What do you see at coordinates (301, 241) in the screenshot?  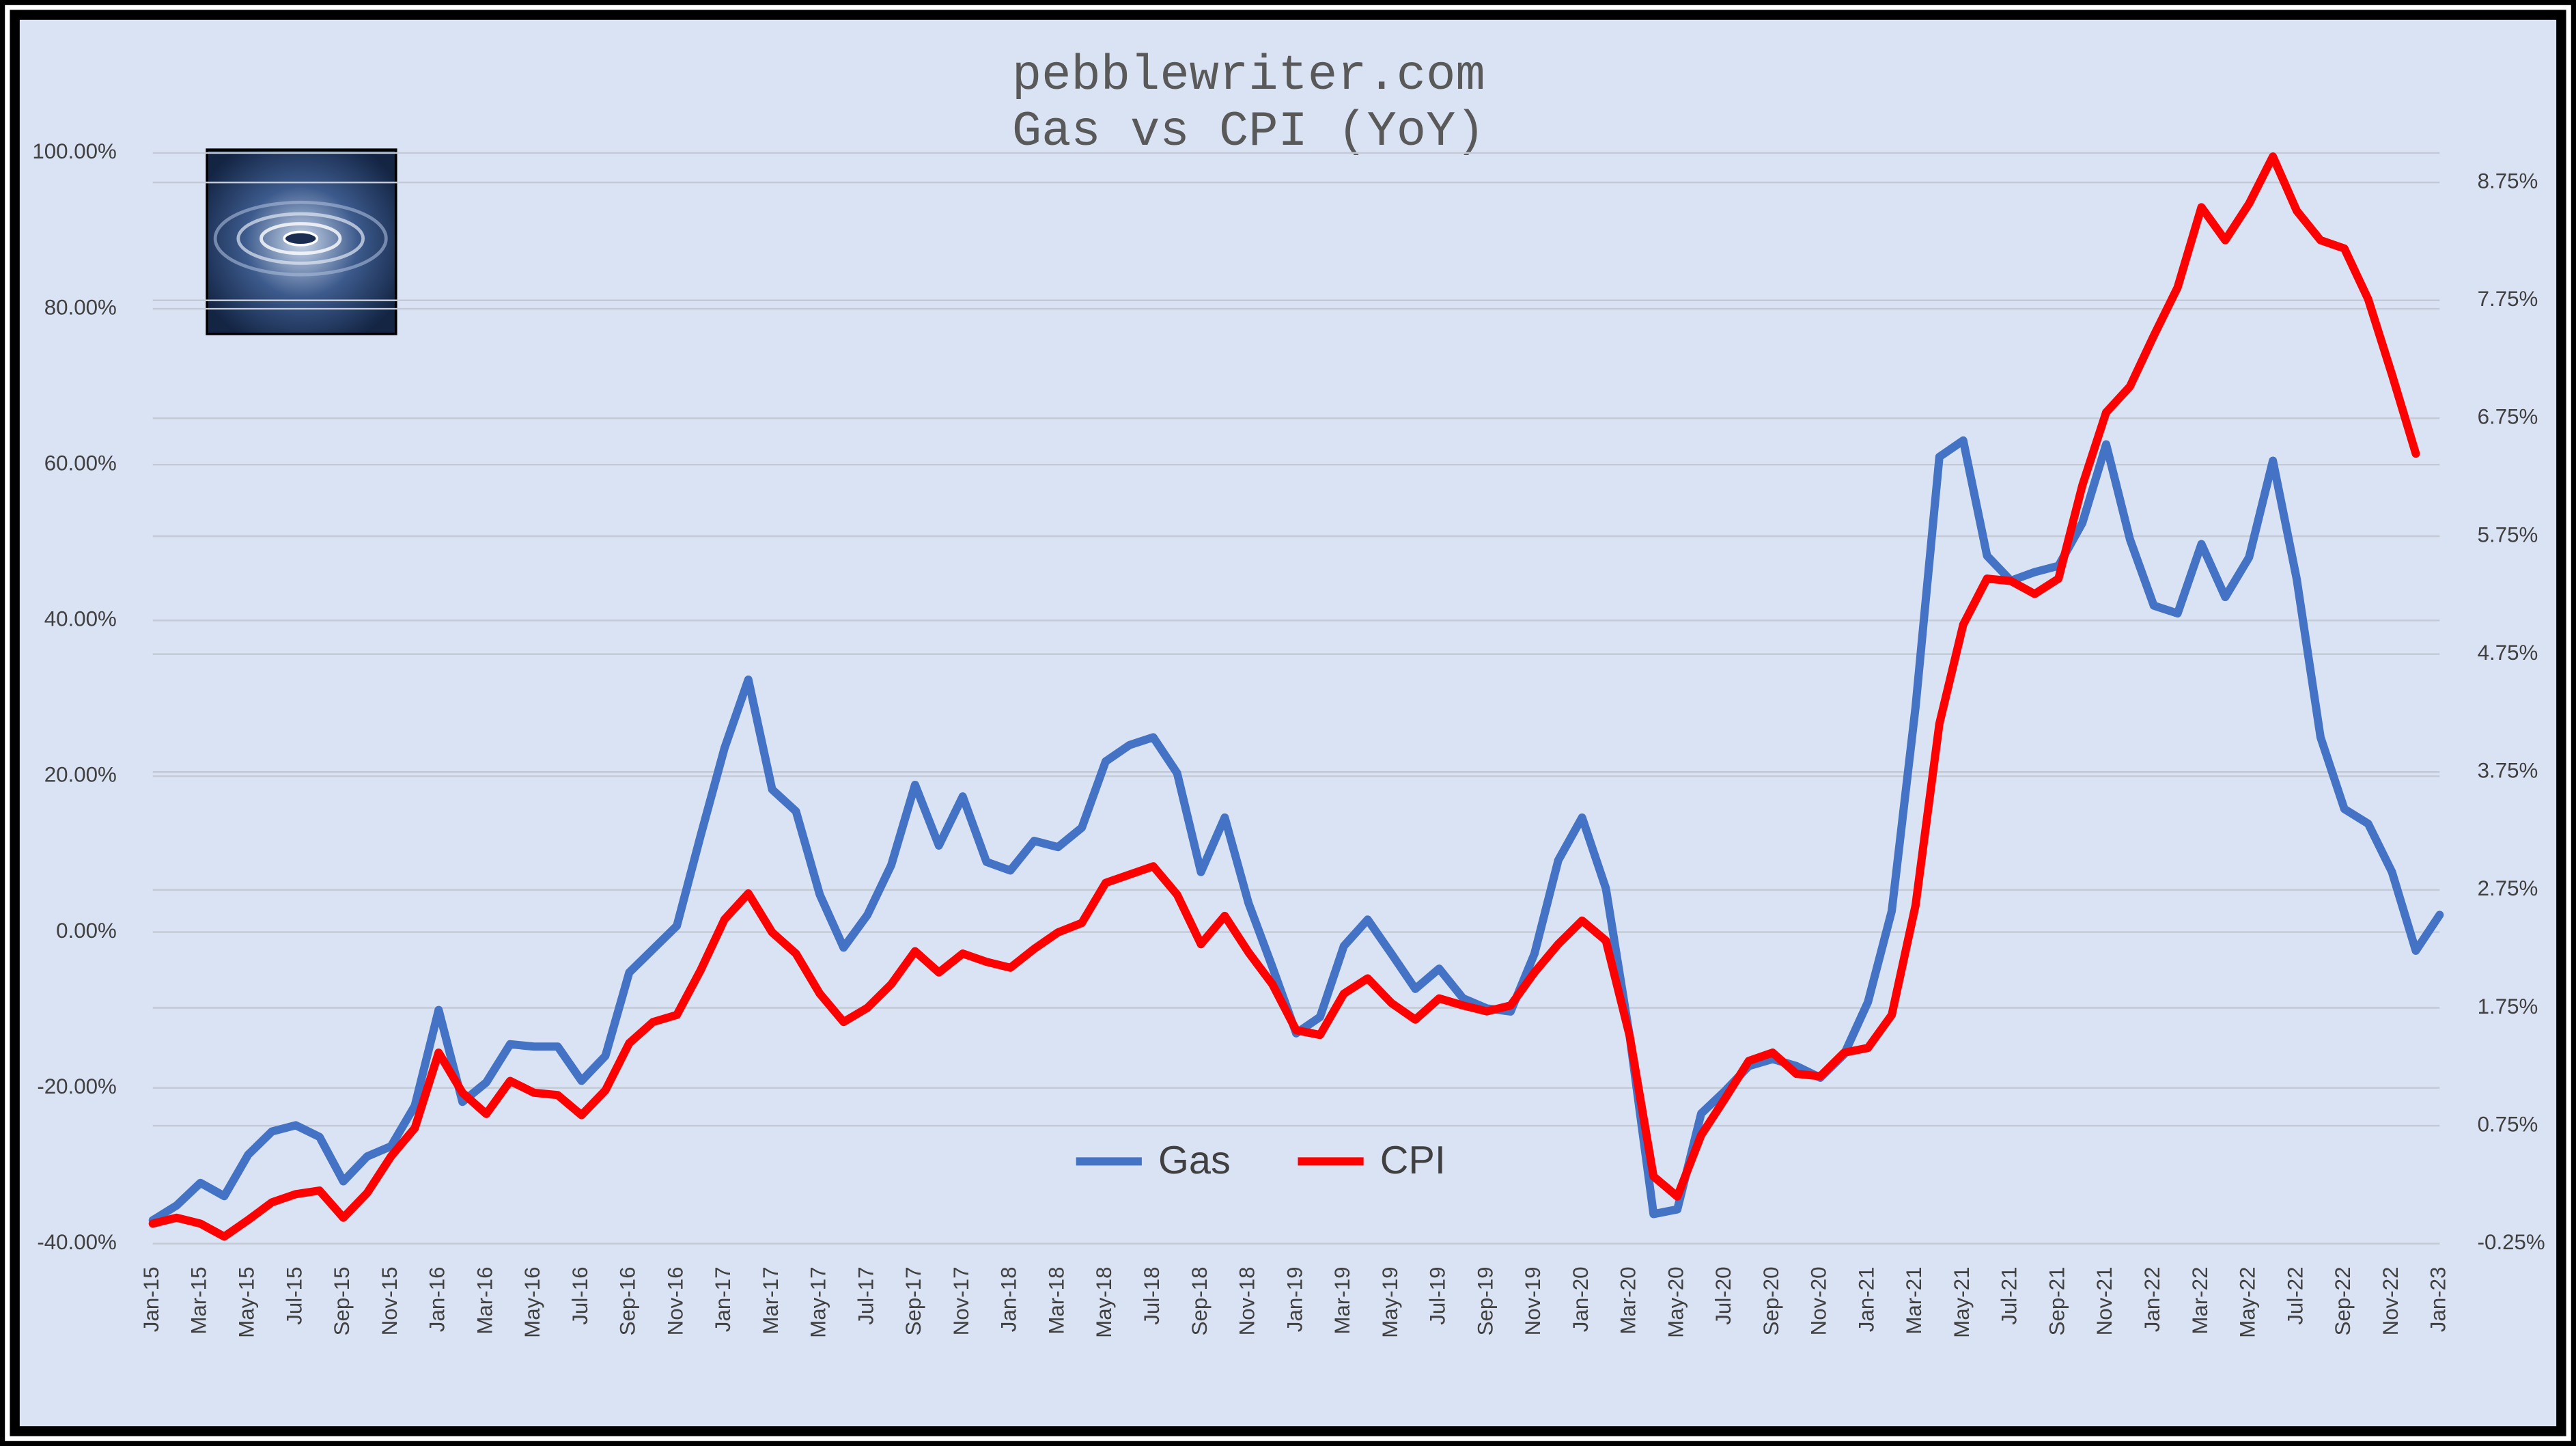 I see `logo` at bounding box center [301, 241].